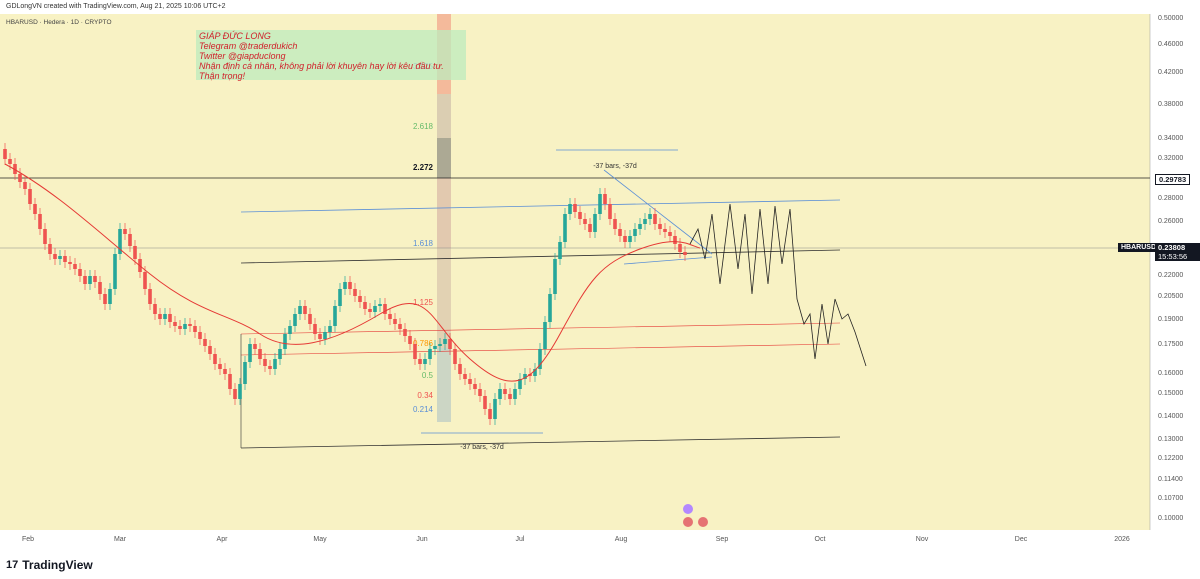 This screenshot has height=579, width=1200. I want to click on us-flag-event-icon, so click(688, 522).